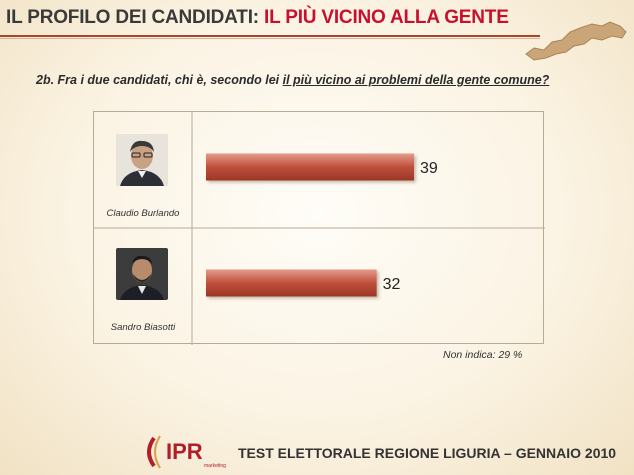  What do you see at coordinates (132, 17) in the screenshot?
I see `title-part-1: IL PROFILO DEI CANDIDATI:` at bounding box center [132, 17].